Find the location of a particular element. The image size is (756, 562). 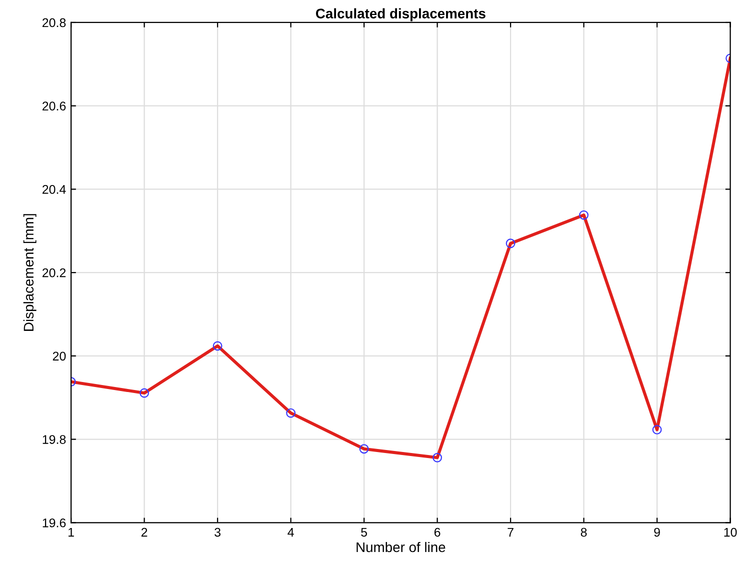

y-tick-label: 20.8 is located at coordinates (54, 23).